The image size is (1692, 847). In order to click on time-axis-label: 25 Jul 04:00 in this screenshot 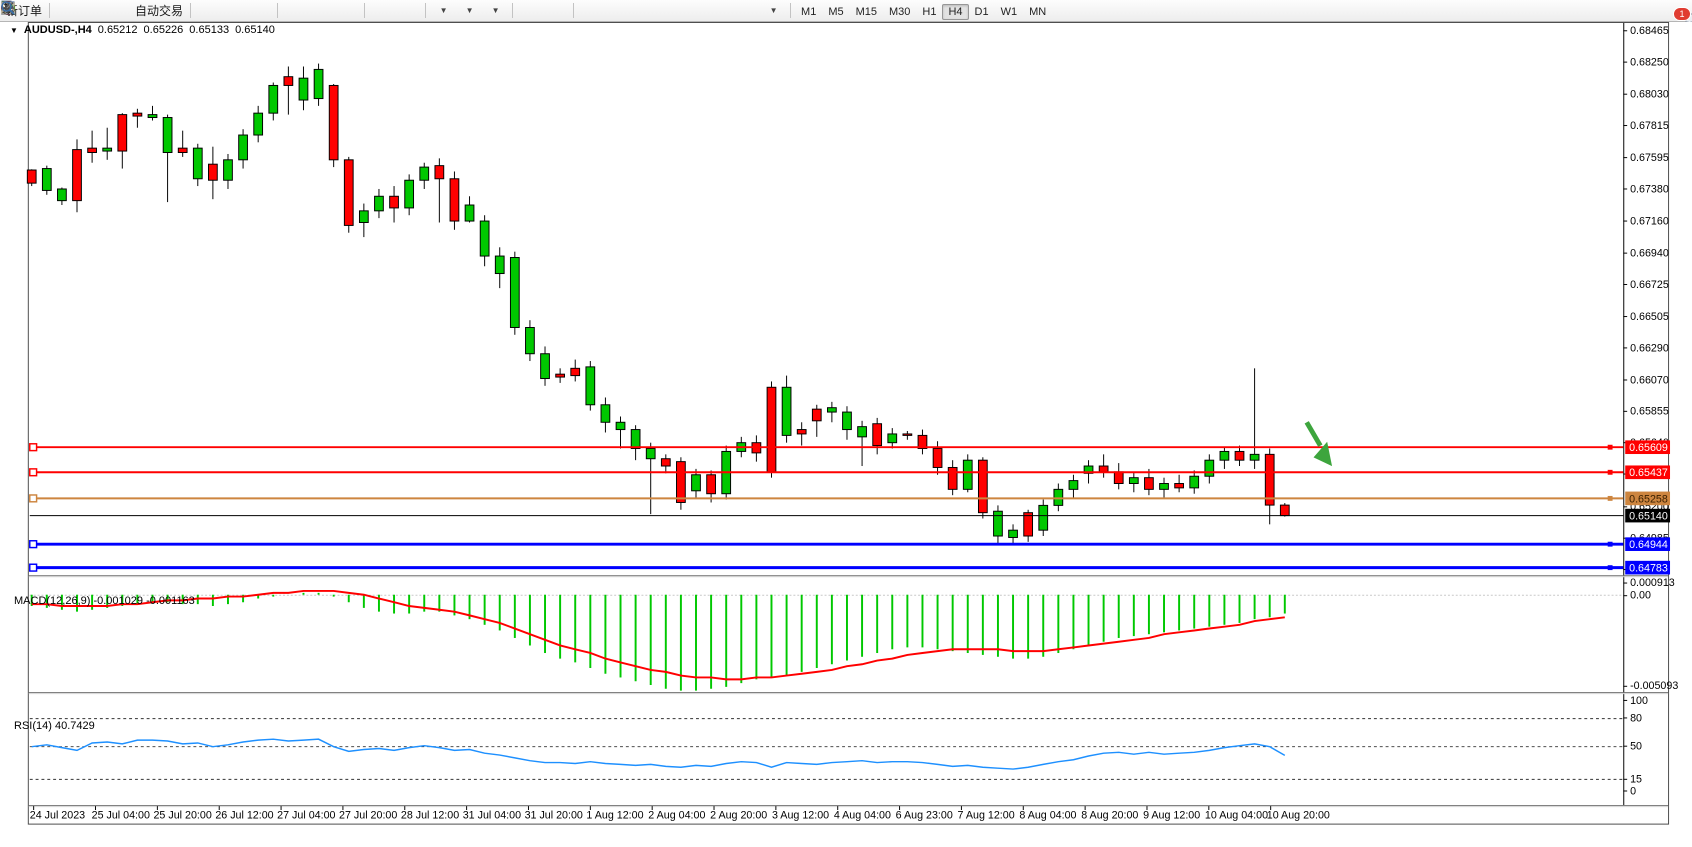, I will do `click(121, 816)`.